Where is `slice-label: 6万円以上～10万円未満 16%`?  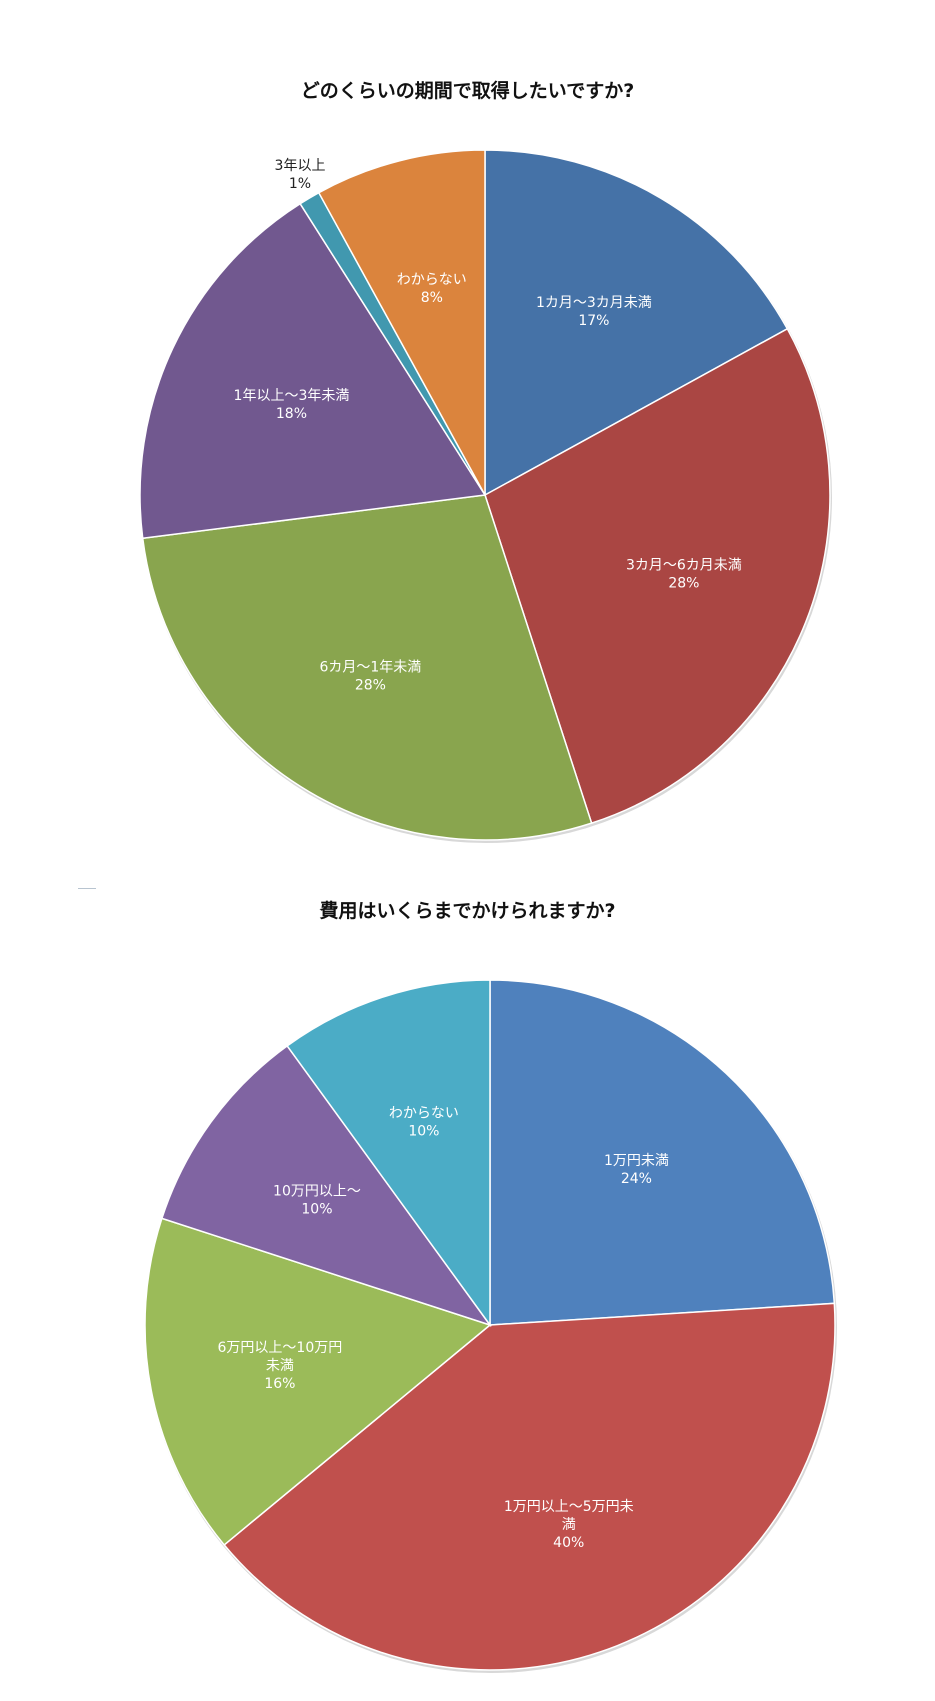
slice-label: 6万円以上～10万円未満 16% is located at coordinates (280, 1366).